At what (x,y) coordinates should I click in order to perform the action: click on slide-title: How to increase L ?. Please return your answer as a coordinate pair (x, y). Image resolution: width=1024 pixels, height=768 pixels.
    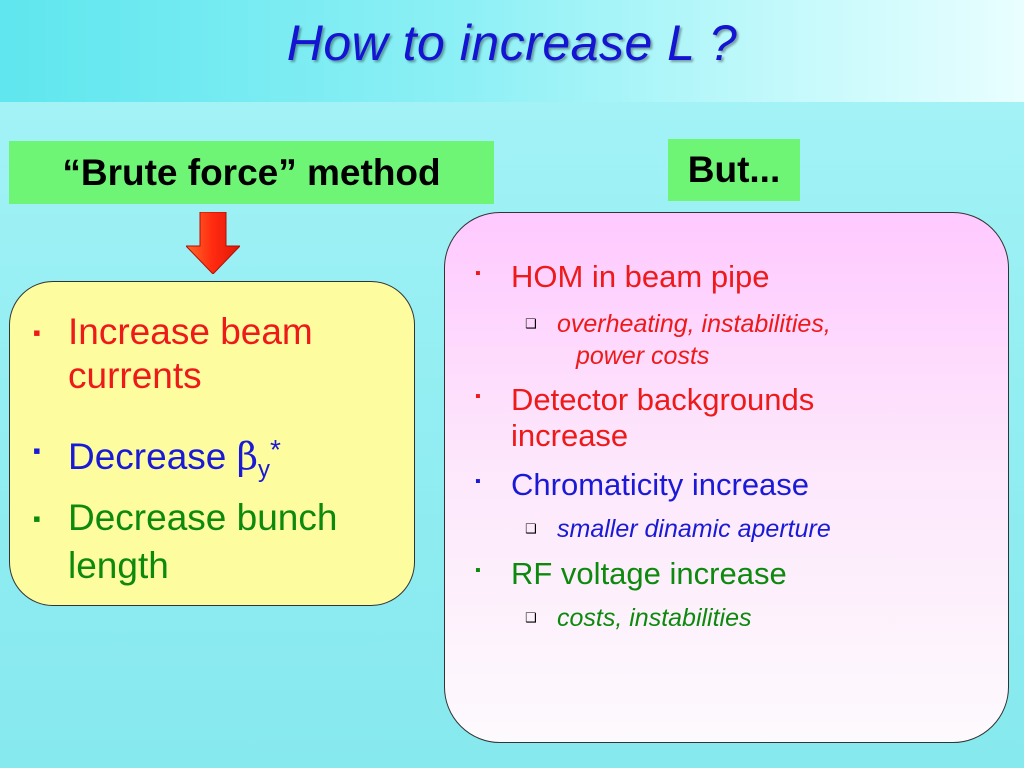
    Looking at the image, I should click on (512, 43).